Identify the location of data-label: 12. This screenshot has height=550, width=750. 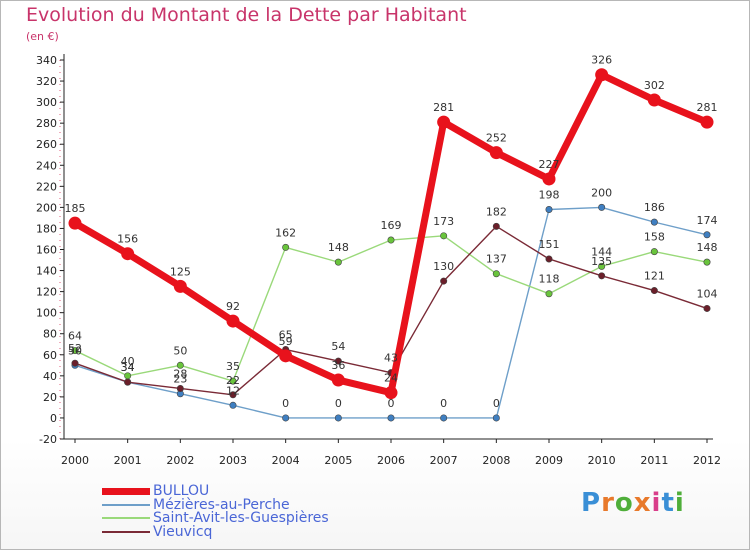
(233, 390).